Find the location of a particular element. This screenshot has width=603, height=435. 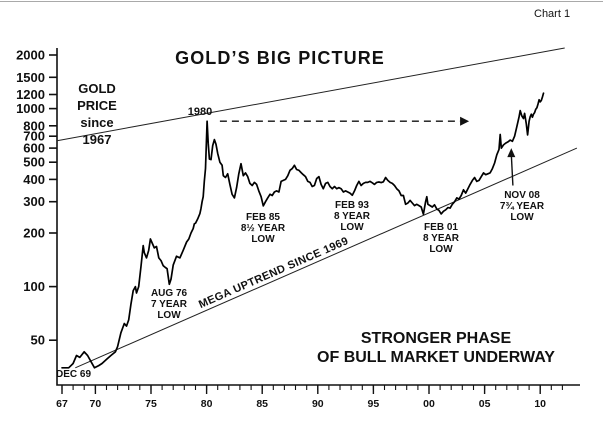

x-axis-tick-label: 10 is located at coordinates (540, 404).